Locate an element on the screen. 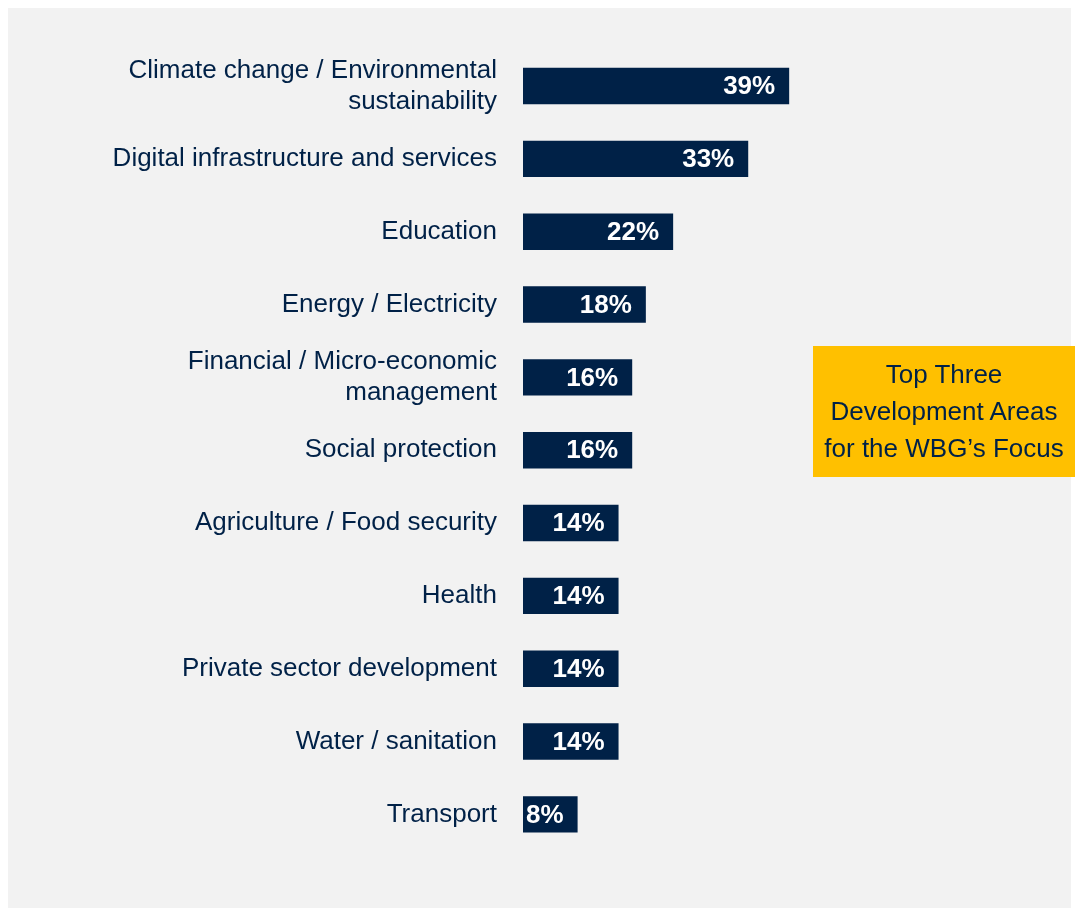 The image size is (1079, 916). y-tick-label: Digital infrastructure and services is located at coordinates (304, 157).